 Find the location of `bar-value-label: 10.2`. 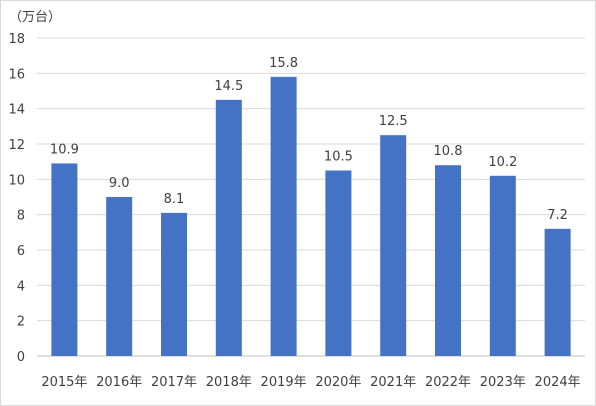

bar-value-label: 10.2 is located at coordinates (502, 162).